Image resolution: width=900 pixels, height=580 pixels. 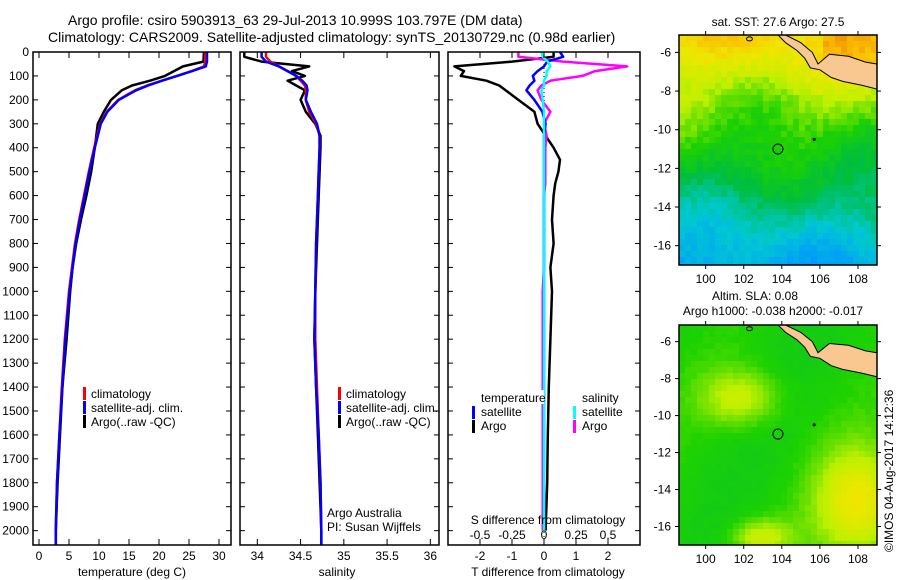 I want to click on salinity-xlabel: salinity, so click(x=337, y=572).